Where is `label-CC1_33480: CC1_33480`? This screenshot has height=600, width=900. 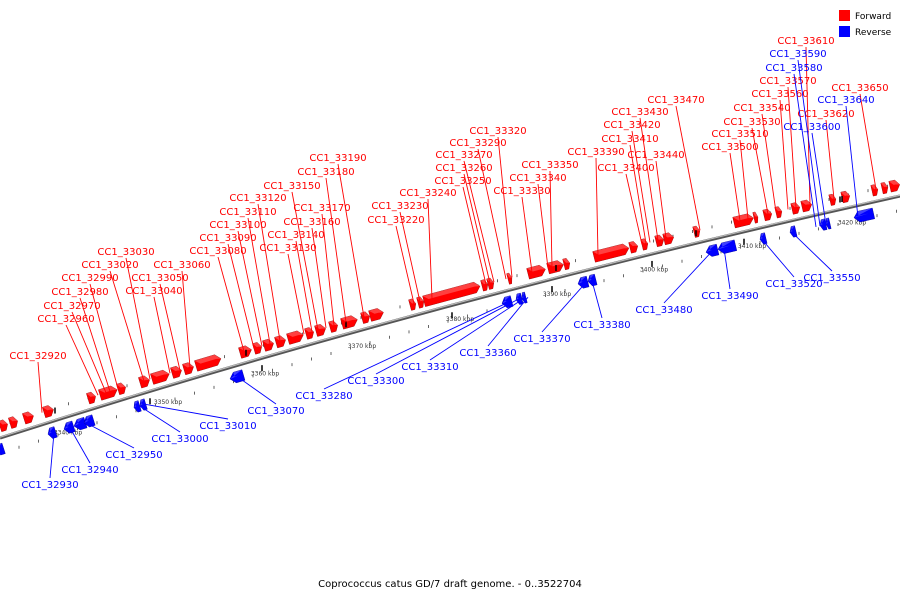 label-CC1_33480: CC1_33480 is located at coordinates (674, 283).